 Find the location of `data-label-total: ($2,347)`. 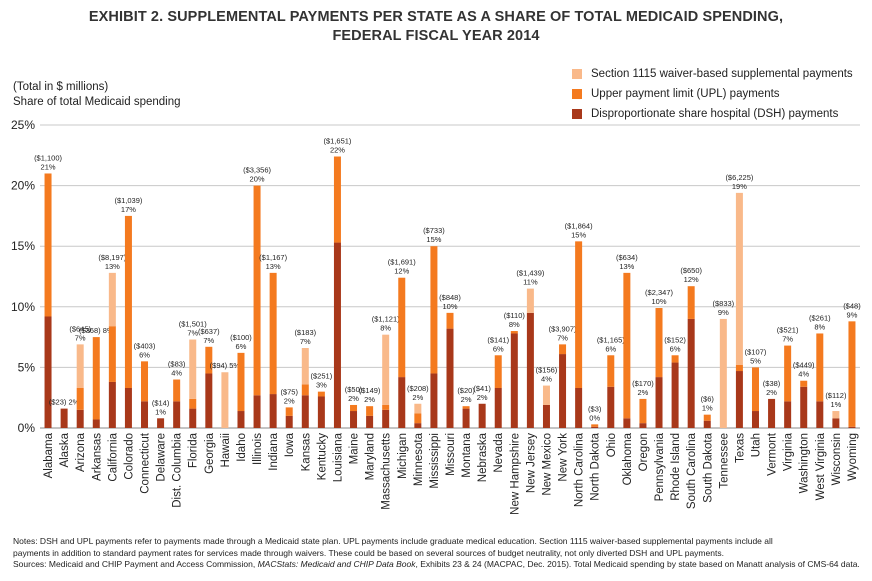

data-label-total: ($2,347) is located at coordinates (659, 292).